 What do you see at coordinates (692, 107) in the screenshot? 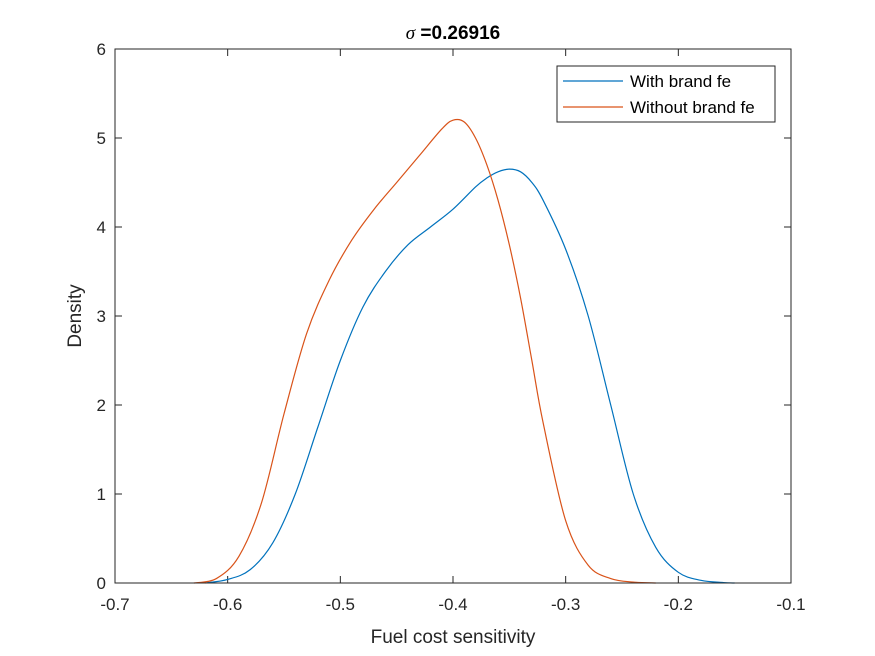
I see `legend-label-without-brand-fe: Without brand fe` at bounding box center [692, 107].